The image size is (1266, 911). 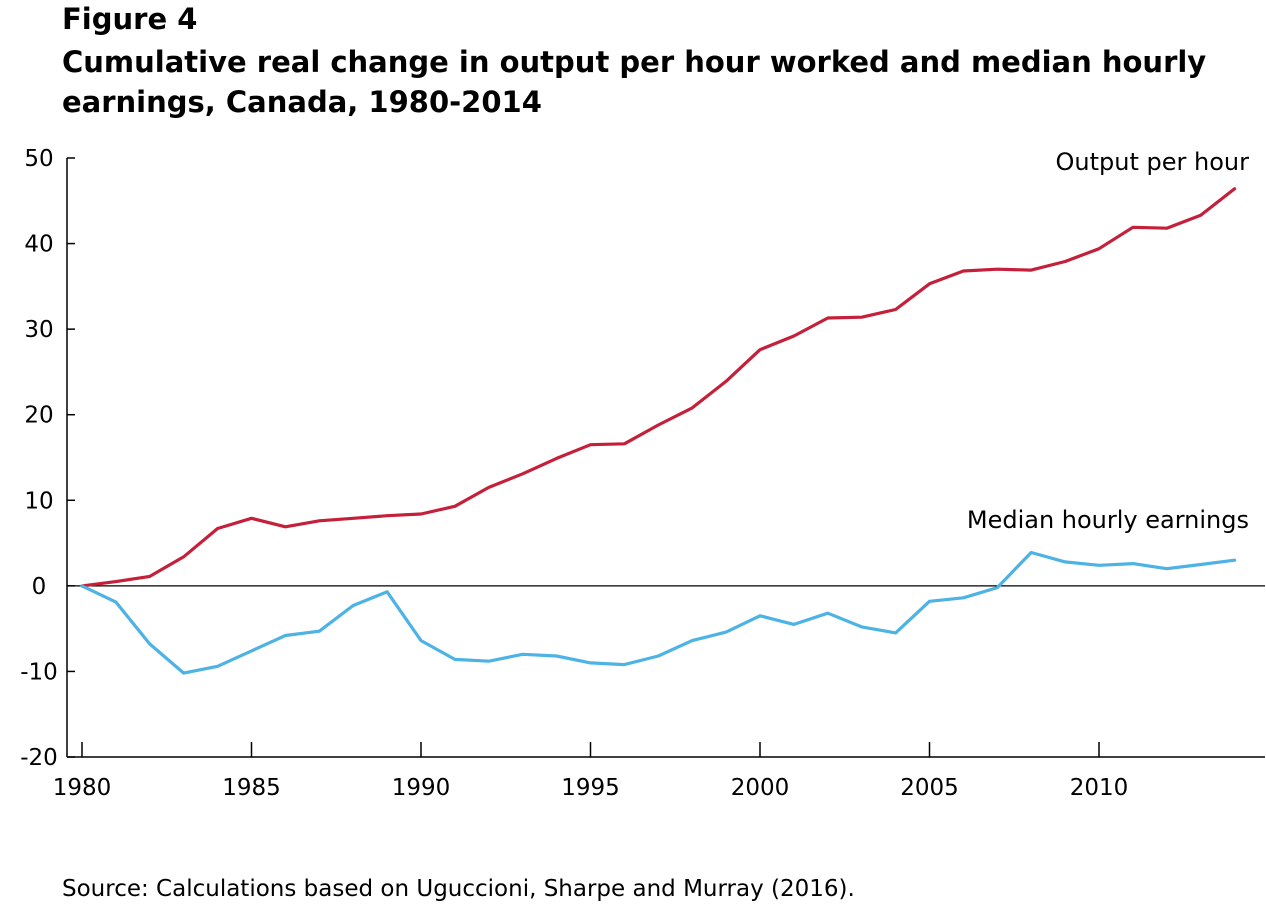 I want to click on x-tick-label: 1980, so click(x=82, y=788).